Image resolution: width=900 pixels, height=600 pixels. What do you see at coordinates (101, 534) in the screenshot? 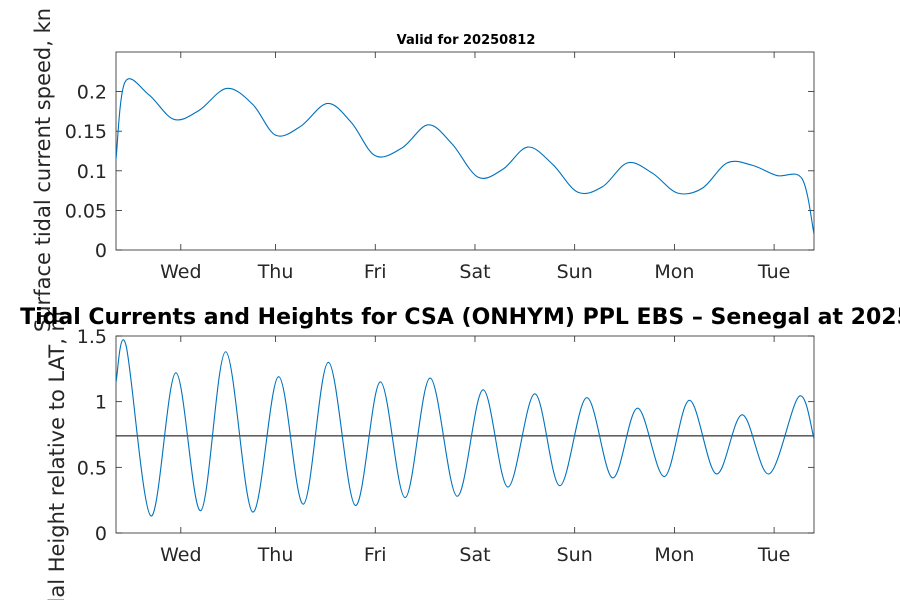
I see `bottom-y-tick-label: 0` at bounding box center [101, 534].